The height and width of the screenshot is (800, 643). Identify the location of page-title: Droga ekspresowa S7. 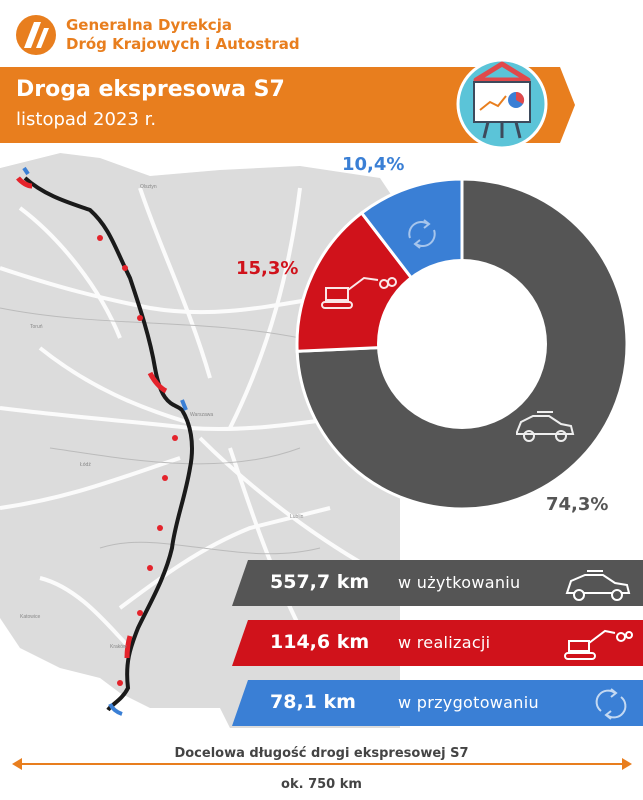
(150, 89).